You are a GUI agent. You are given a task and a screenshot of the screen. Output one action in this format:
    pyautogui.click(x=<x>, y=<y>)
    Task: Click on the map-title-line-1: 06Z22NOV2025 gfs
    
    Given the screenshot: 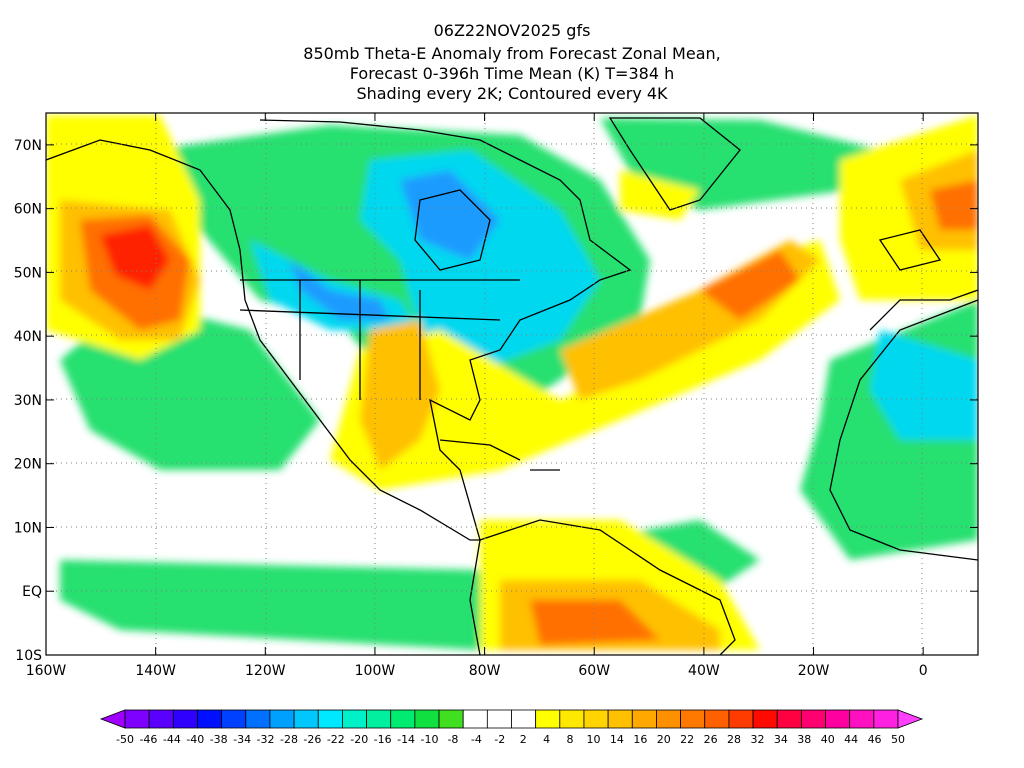 What is the action you would take?
    pyautogui.click(x=512, y=30)
    